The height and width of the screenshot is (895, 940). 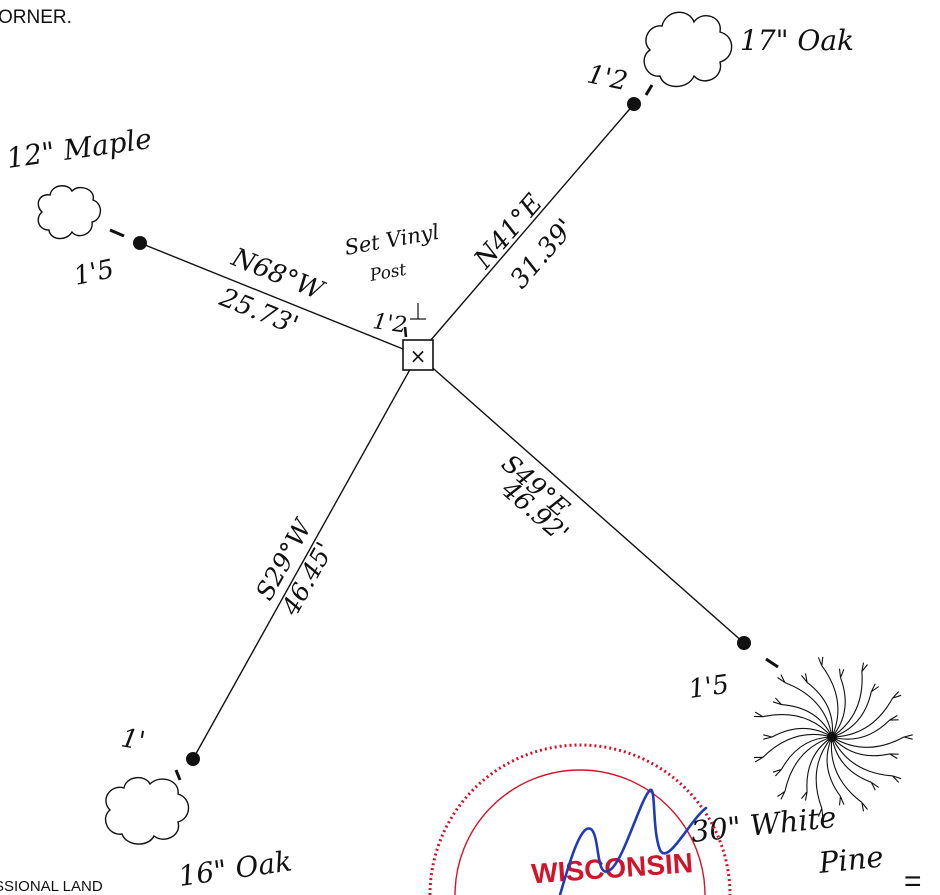 What do you see at coordinates (418, 337) in the screenshot?
I see `center-monument: ×` at bounding box center [418, 337].